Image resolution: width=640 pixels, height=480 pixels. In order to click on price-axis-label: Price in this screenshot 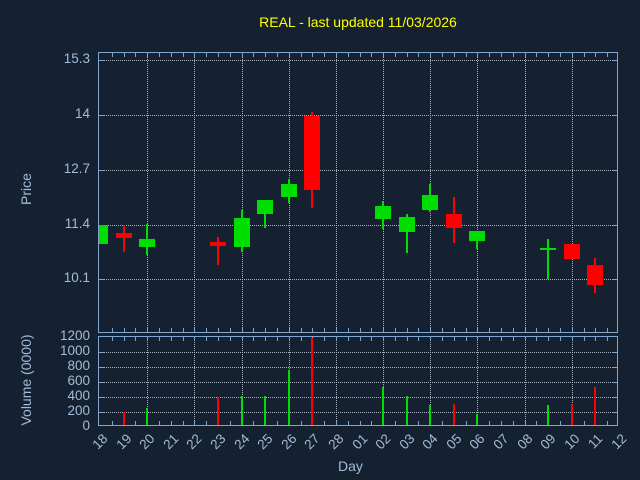, I will do `click(26, 189)`.